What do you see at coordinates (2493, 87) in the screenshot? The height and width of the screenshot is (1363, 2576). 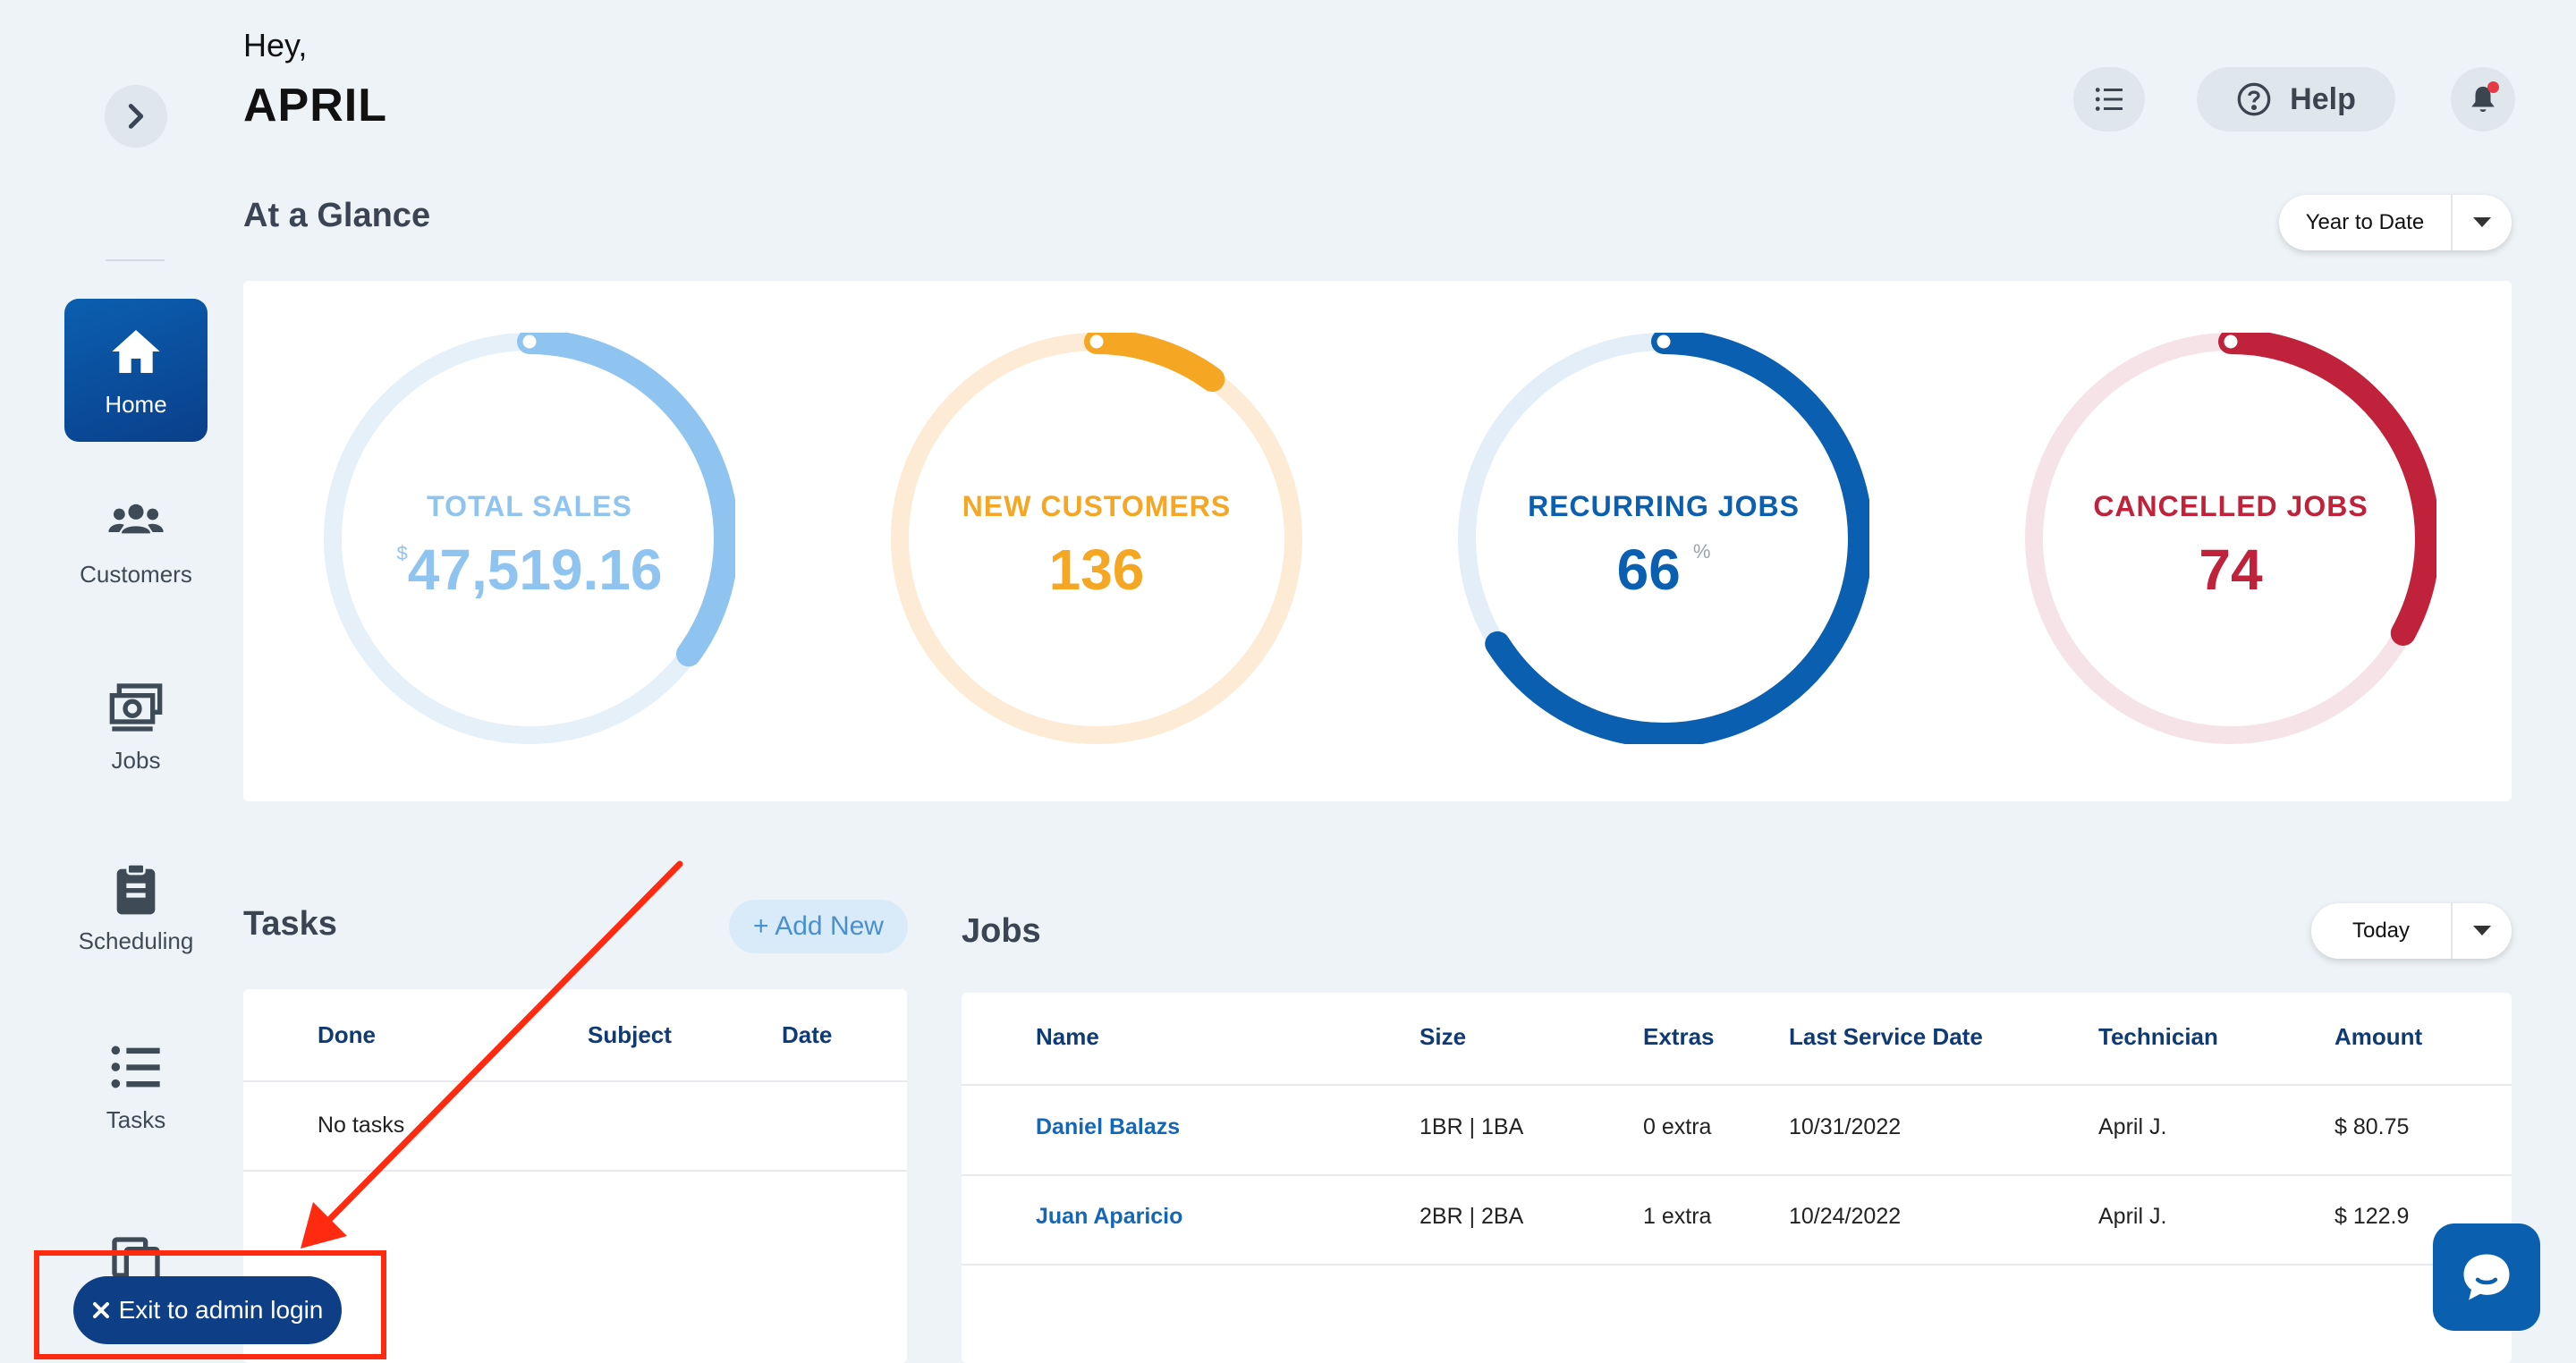 I see `notification-dot` at bounding box center [2493, 87].